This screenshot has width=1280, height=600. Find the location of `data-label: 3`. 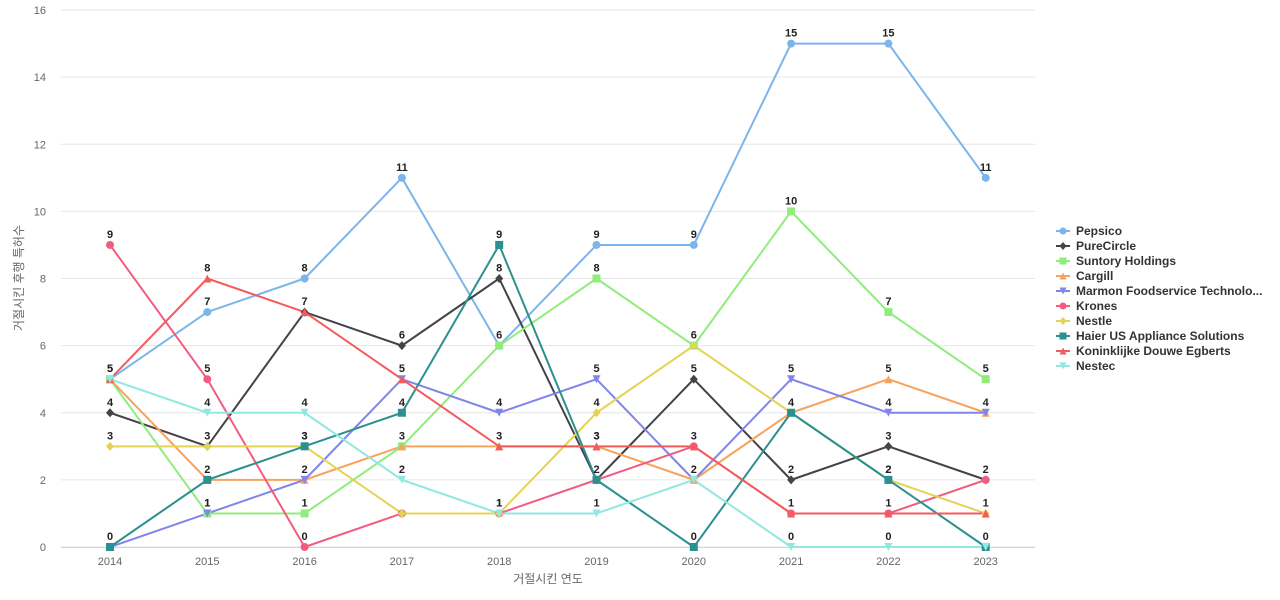

data-label: 3 is located at coordinates (110, 436).